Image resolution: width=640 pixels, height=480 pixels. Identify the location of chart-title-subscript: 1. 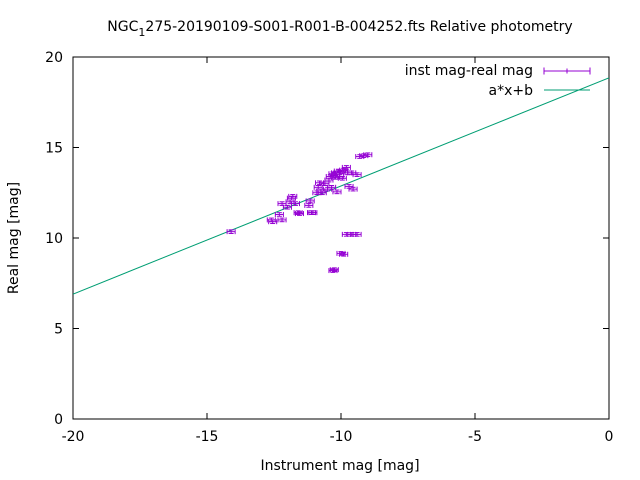
(141, 32).